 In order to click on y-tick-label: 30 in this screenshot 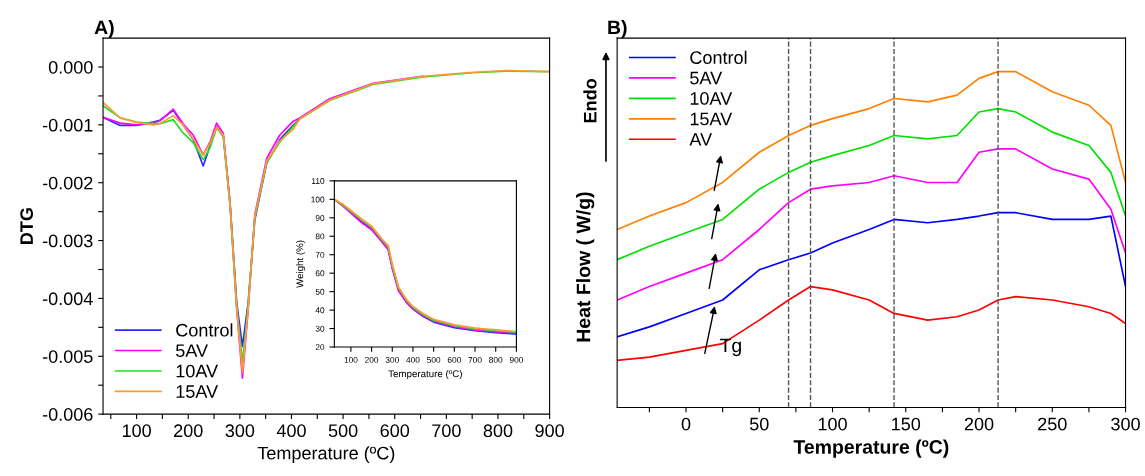, I will do `click(320, 328)`.